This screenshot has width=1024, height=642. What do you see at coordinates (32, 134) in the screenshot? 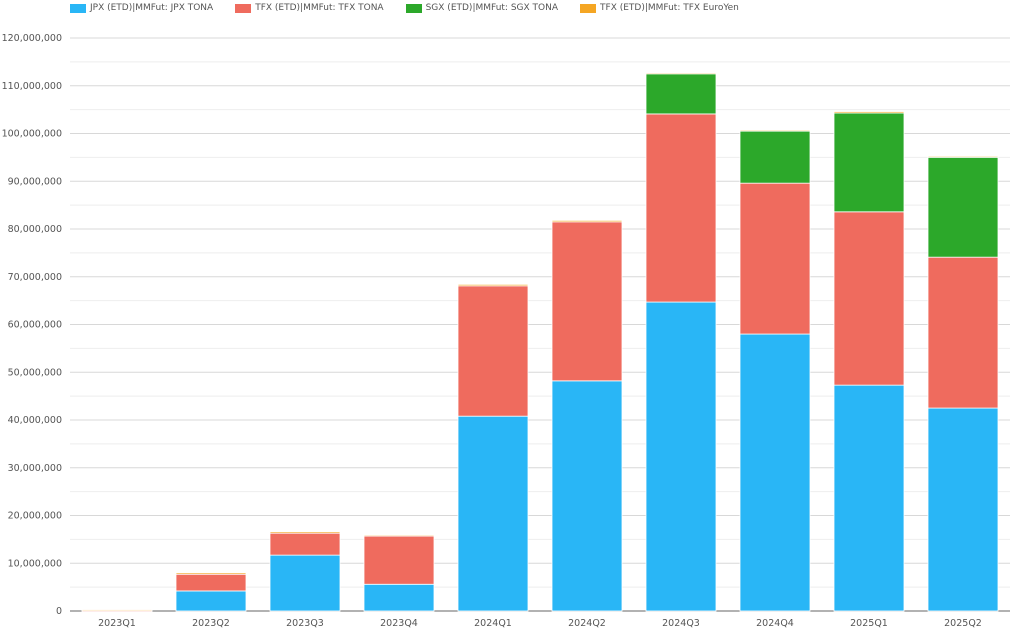
I see `y-tick-label: 100,000,000` at bounding box center [32, 134].